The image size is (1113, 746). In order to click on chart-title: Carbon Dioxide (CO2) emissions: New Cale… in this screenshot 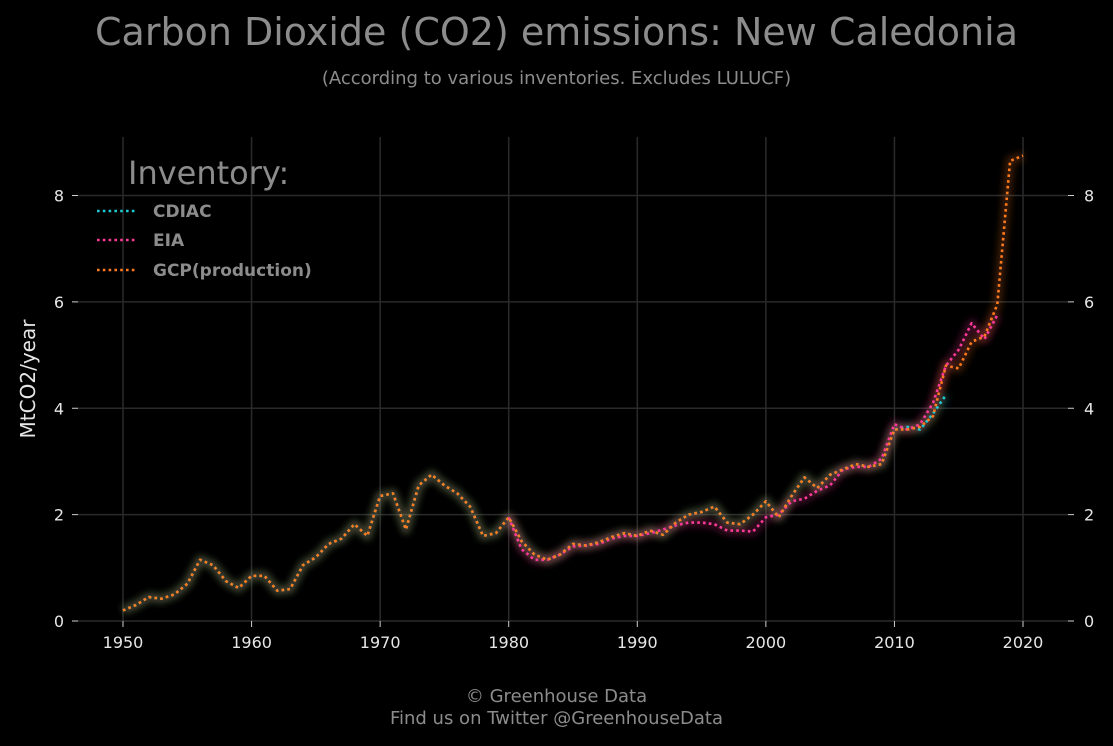, I will do `click(556, 32)`.